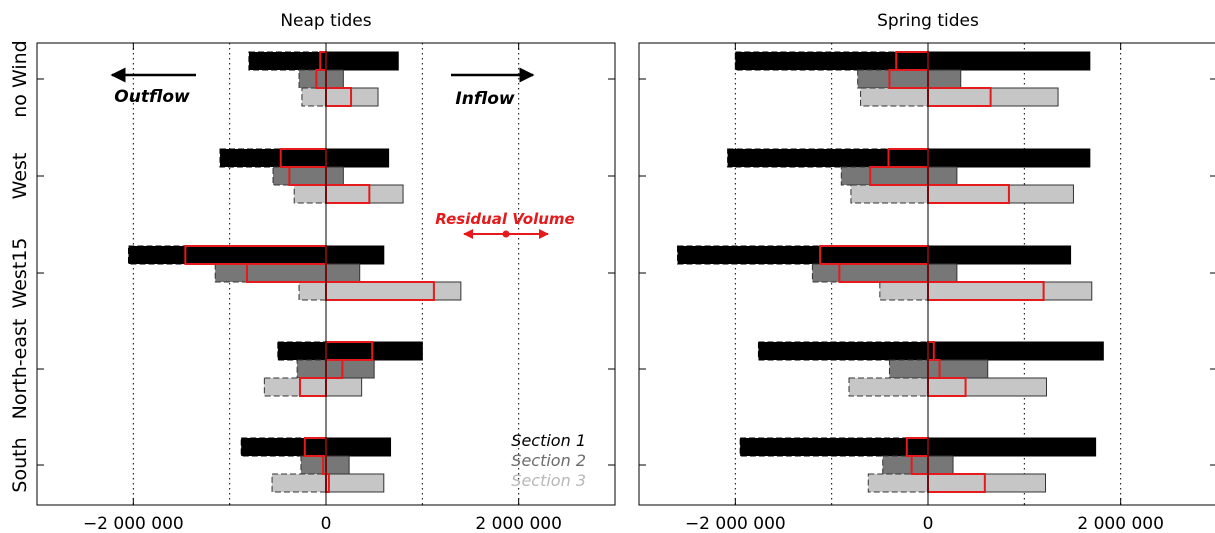  Describe the element at coordinates (20, 464) in the screenshot. I see `category-label: South` at that location.